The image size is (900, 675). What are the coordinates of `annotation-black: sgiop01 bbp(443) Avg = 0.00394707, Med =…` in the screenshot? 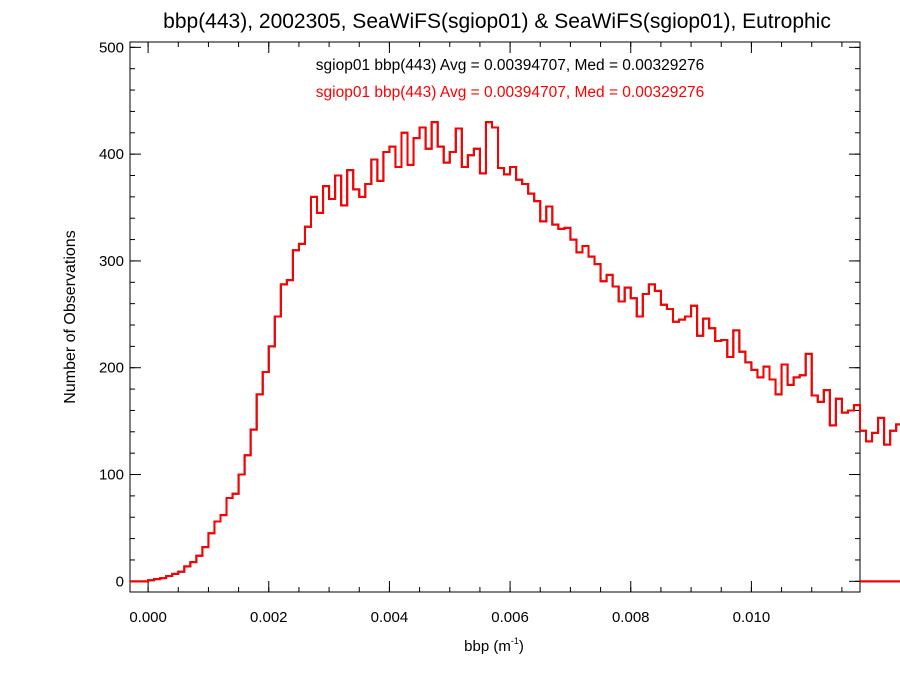 It's located at (510, 65).